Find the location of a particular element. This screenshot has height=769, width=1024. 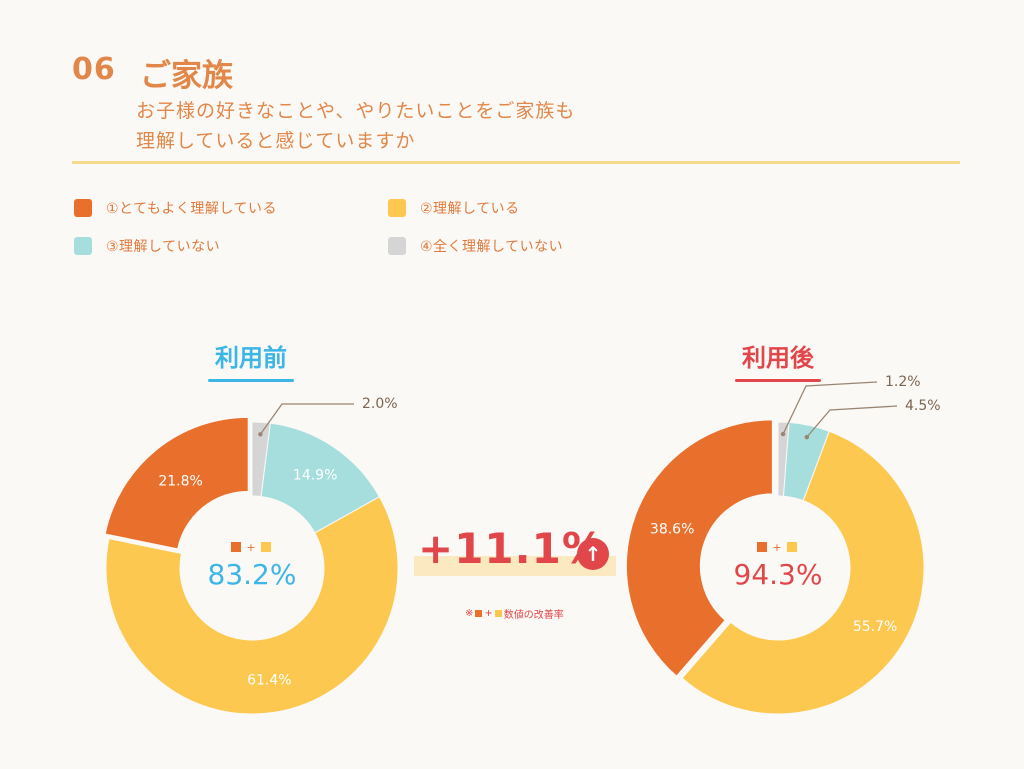

chart-1-center-value: 94.3% is located at coordinates (778, 574).